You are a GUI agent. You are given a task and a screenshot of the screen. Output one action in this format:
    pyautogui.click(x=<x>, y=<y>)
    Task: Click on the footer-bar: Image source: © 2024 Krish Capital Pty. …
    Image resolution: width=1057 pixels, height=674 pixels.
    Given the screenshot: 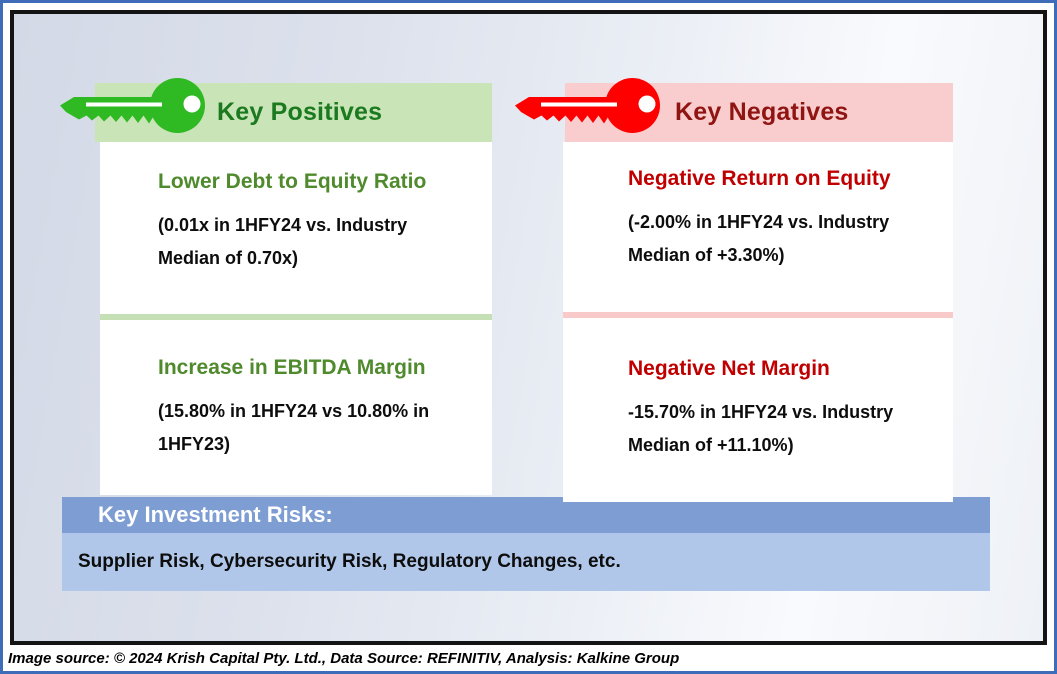 What is the action you would take?
    pyautogui.click(x=529, y=658)
    